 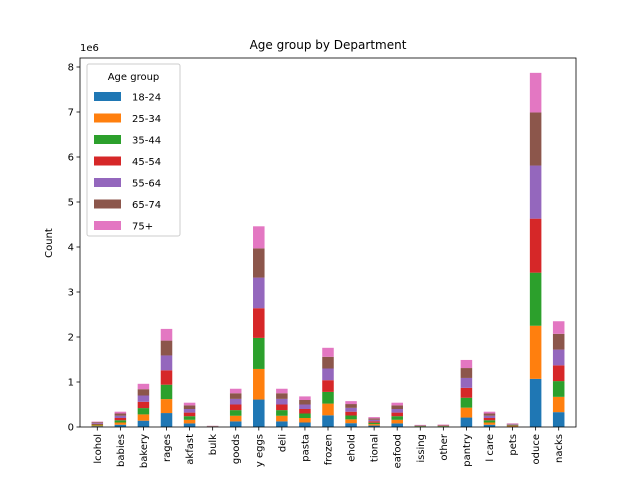 What do you see at coordinates (71, 113) in the screenshot?
I see `y-tick-label: 7` at bounding box center [71, 113].